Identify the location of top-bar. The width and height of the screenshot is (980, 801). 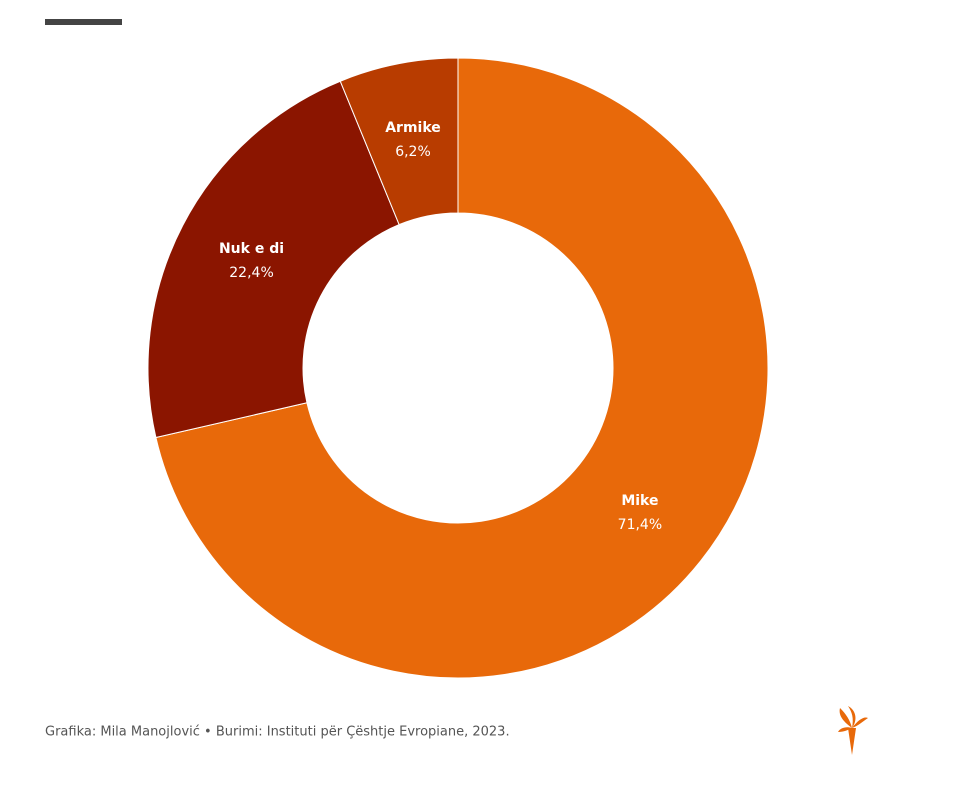
(83, 22).